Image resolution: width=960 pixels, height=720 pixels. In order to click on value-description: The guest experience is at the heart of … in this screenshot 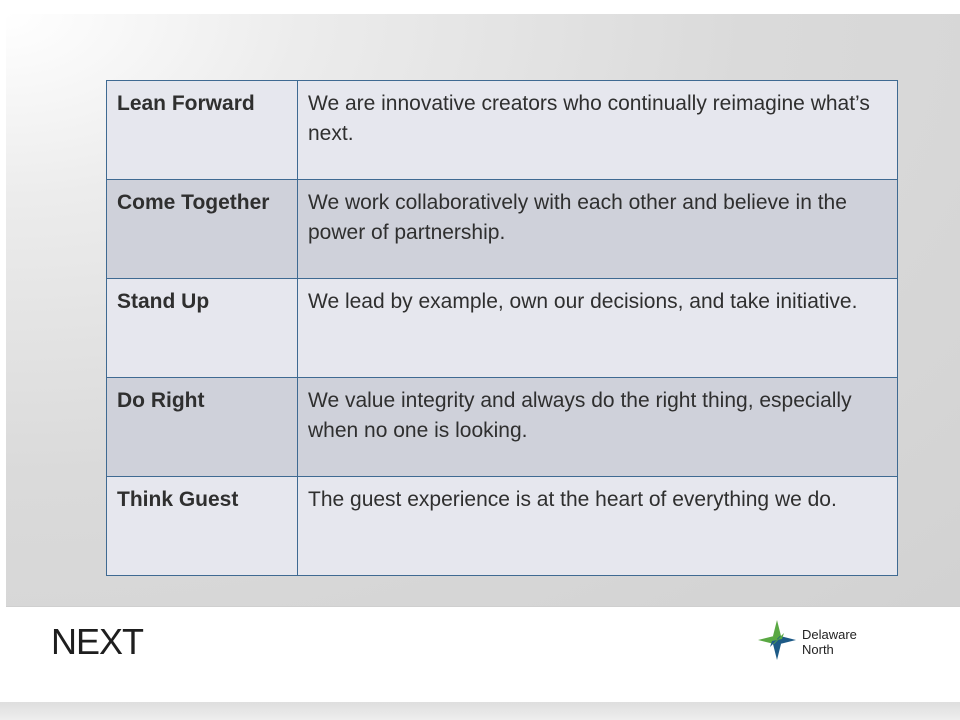, I will do `click(597, 526)`.